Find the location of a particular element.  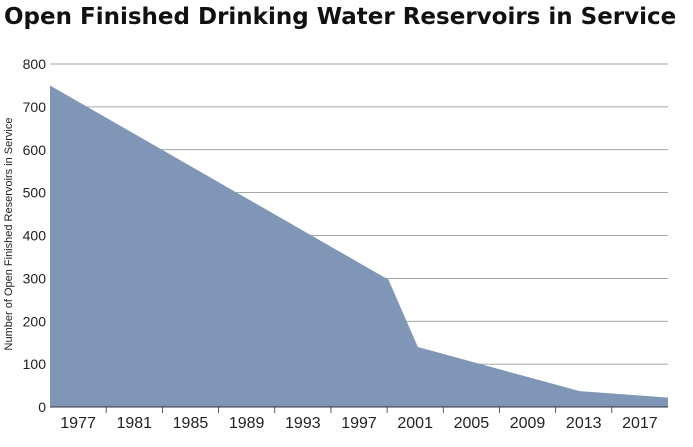

y-tick-labels: 0 100 200 300 400 500 600 700 800 is located at coordinates (35, 235).